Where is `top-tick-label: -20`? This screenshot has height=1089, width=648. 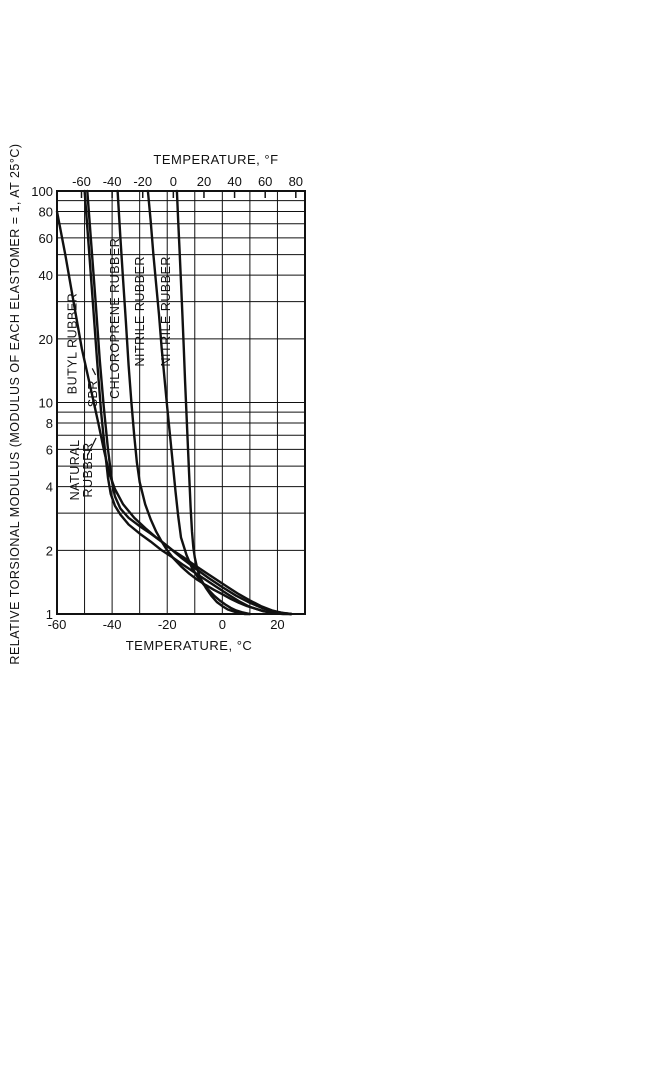
top-tick-label: -20 is located at coordinates (142, 181).